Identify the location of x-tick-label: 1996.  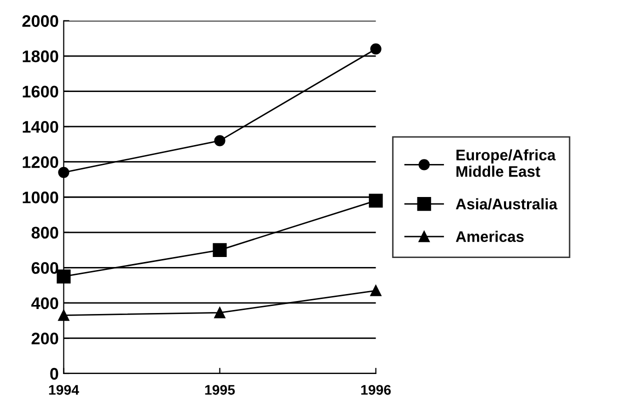
(376, 389).